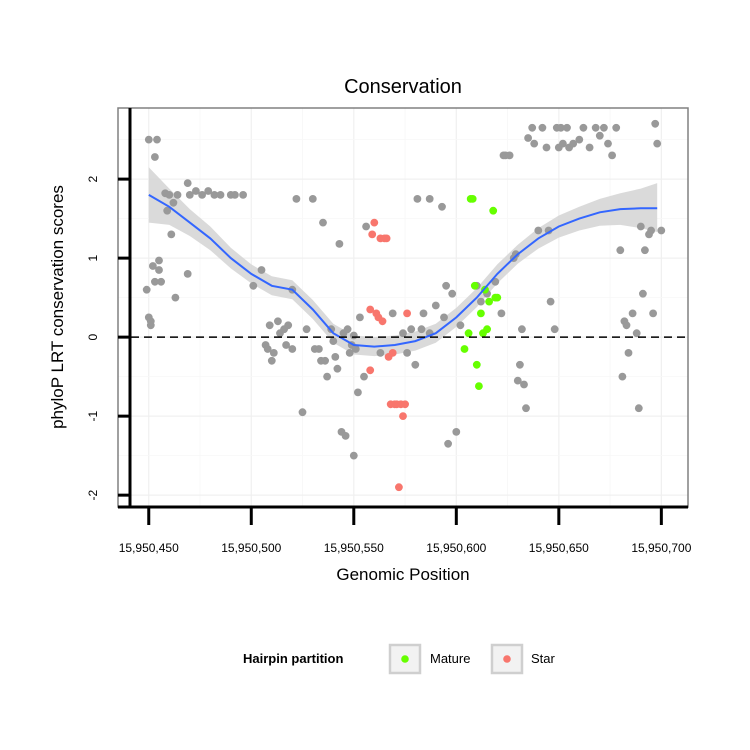 The image size is (750, 750). Describe the element at coordinates (507, 659) in the screenshot. I see `legend-point-star` at that location.